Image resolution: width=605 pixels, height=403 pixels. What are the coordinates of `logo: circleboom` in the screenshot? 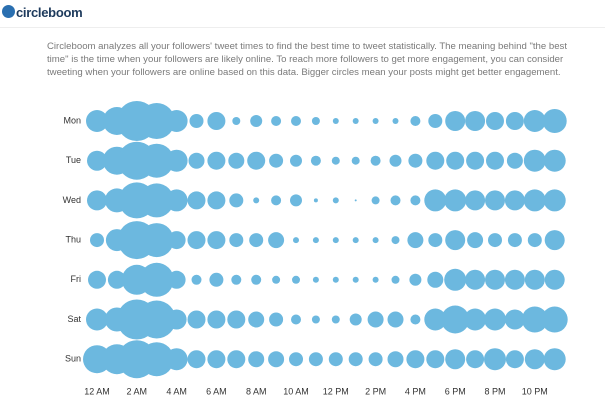 It's located at (49, 12).